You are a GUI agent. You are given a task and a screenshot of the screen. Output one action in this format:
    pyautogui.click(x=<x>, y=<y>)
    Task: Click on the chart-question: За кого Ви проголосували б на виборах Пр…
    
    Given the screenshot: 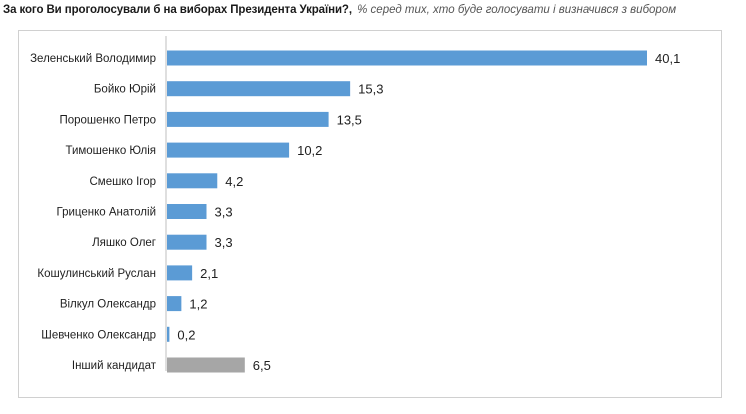 What is the action you would take?
    pyautogui.click(x=177, y=10)
    